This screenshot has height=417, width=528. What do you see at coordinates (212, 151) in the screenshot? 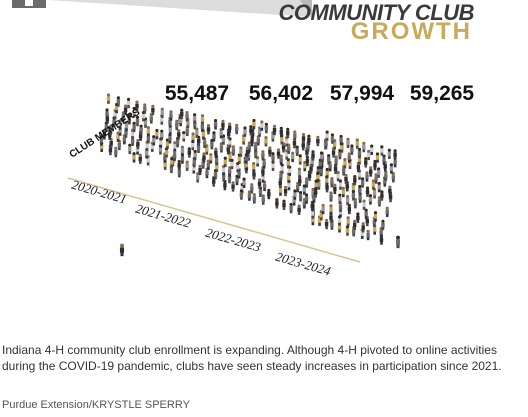
I see `crowd-bar-2021-2022` at bounding box center [212, 151].